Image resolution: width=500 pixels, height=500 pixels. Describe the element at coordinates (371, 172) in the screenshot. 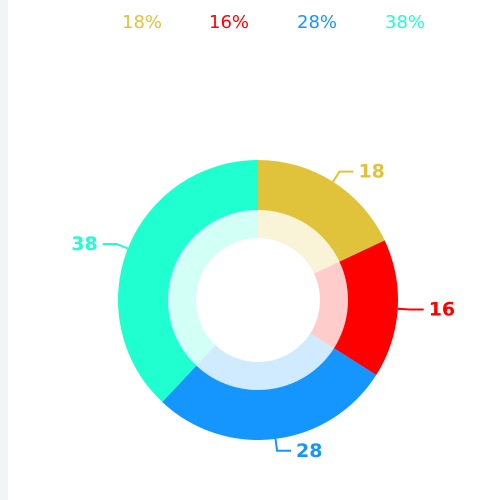

I see `slice-label-0: 18` at that location.